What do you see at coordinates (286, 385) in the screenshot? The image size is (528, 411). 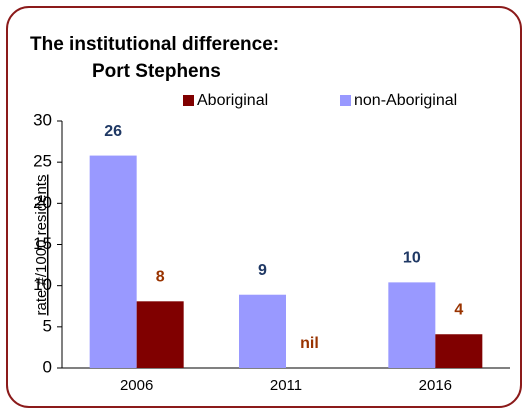 I see `x-tick-label: 2011` at bounding box center [286, 385].